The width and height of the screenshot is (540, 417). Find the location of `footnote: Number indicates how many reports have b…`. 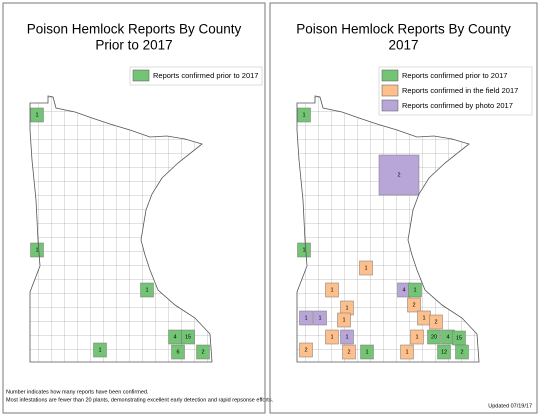

footnote: Number indicates how many reports have b… is located at coordinates (77, 392).